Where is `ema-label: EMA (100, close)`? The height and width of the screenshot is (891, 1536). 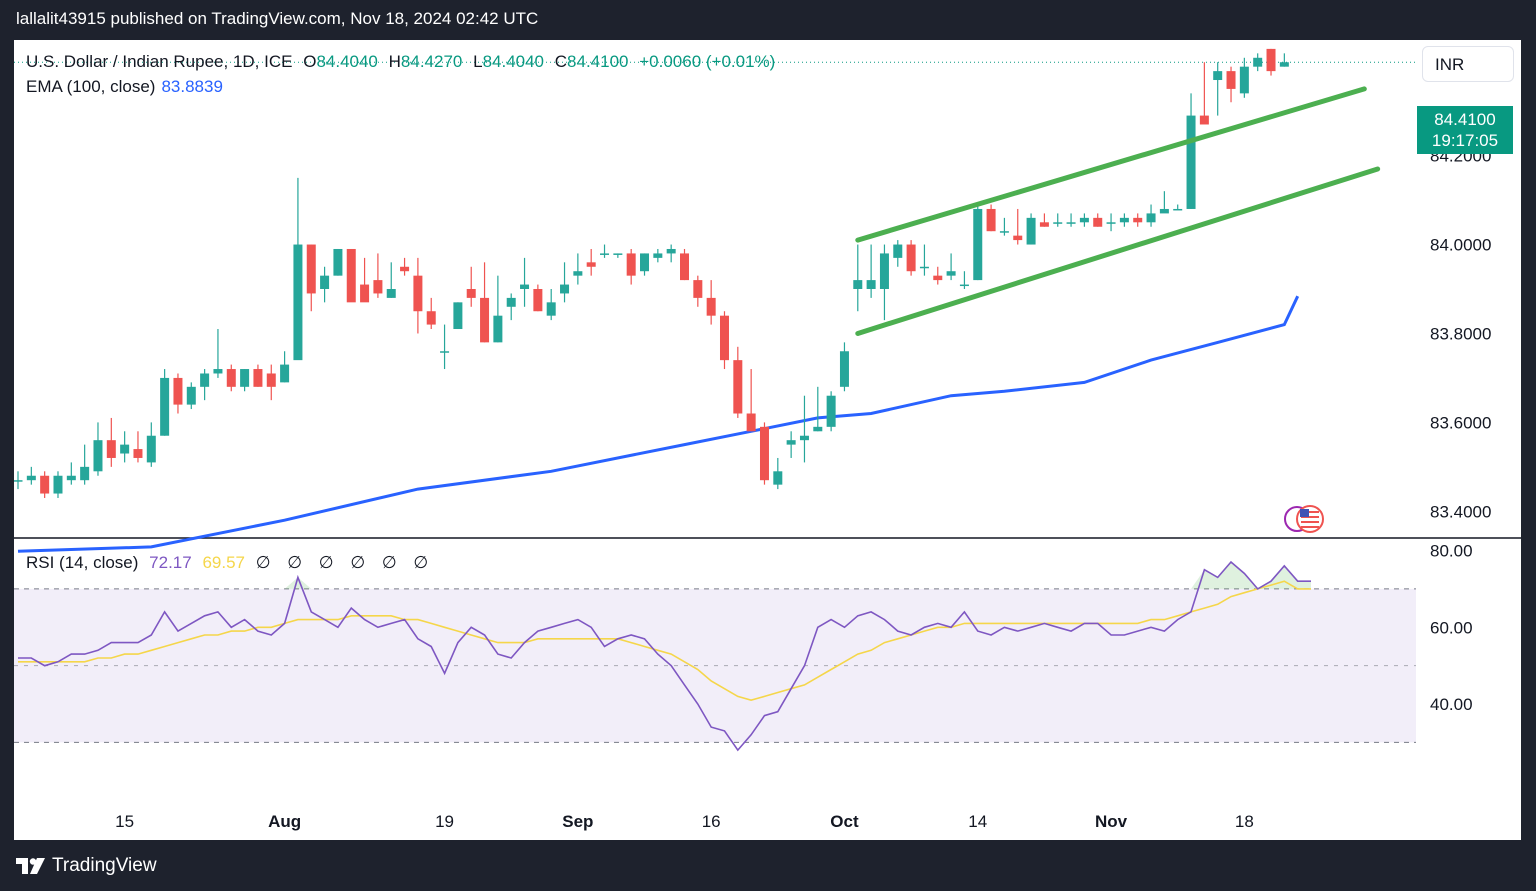 ema-label: EMA (100, close) is located at coordinates (91, 86).